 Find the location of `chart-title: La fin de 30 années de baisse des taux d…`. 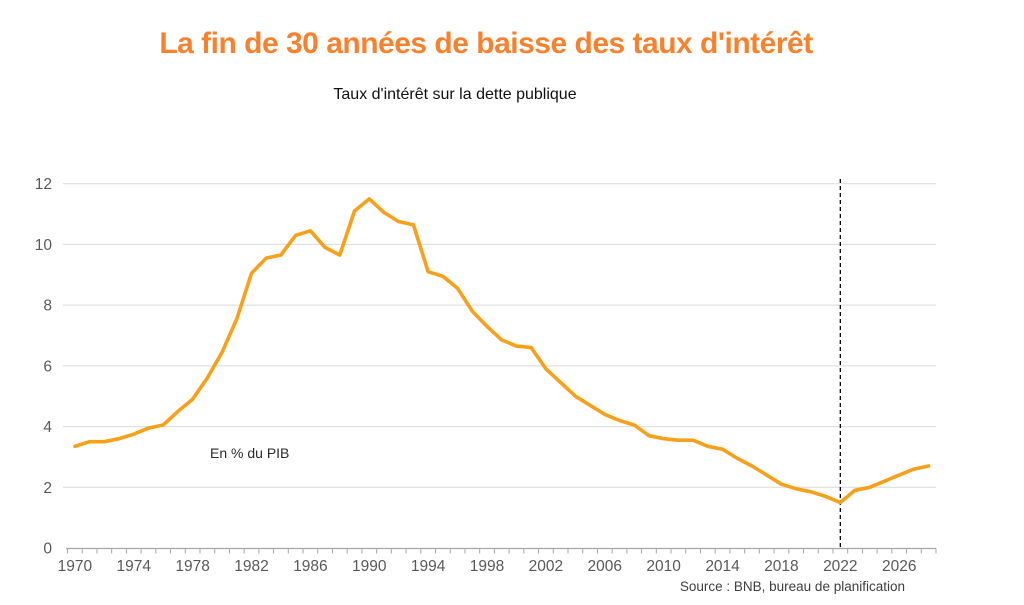

chart-title: La fin de 30 années de baisse des taux d… is located at coordinates (486, 43).